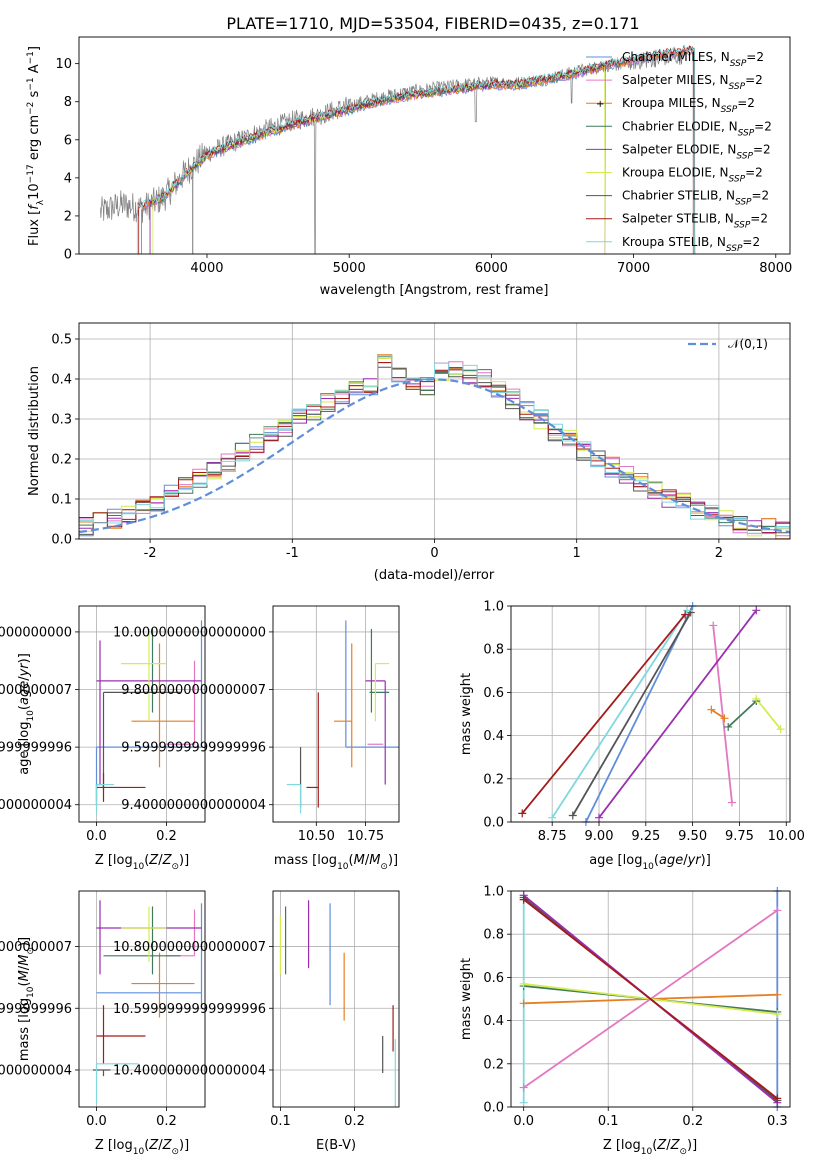  I want to click on age-vs-z-xtick-label: 0.0, so click(96, 836).